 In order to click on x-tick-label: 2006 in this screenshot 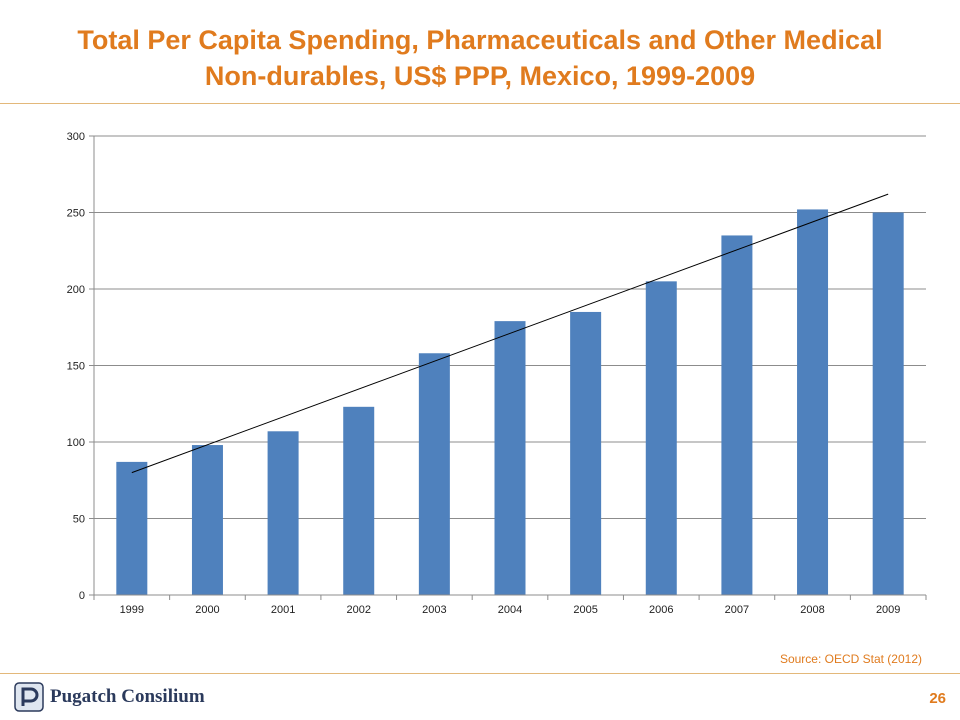, I will do `click(661, 610)`.